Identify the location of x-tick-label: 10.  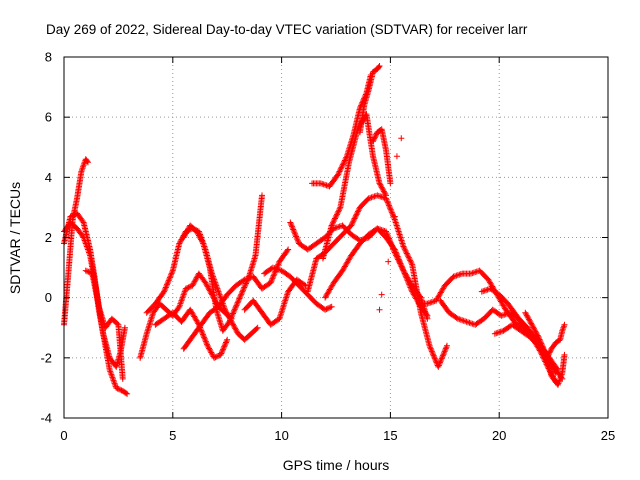
(281, 435).